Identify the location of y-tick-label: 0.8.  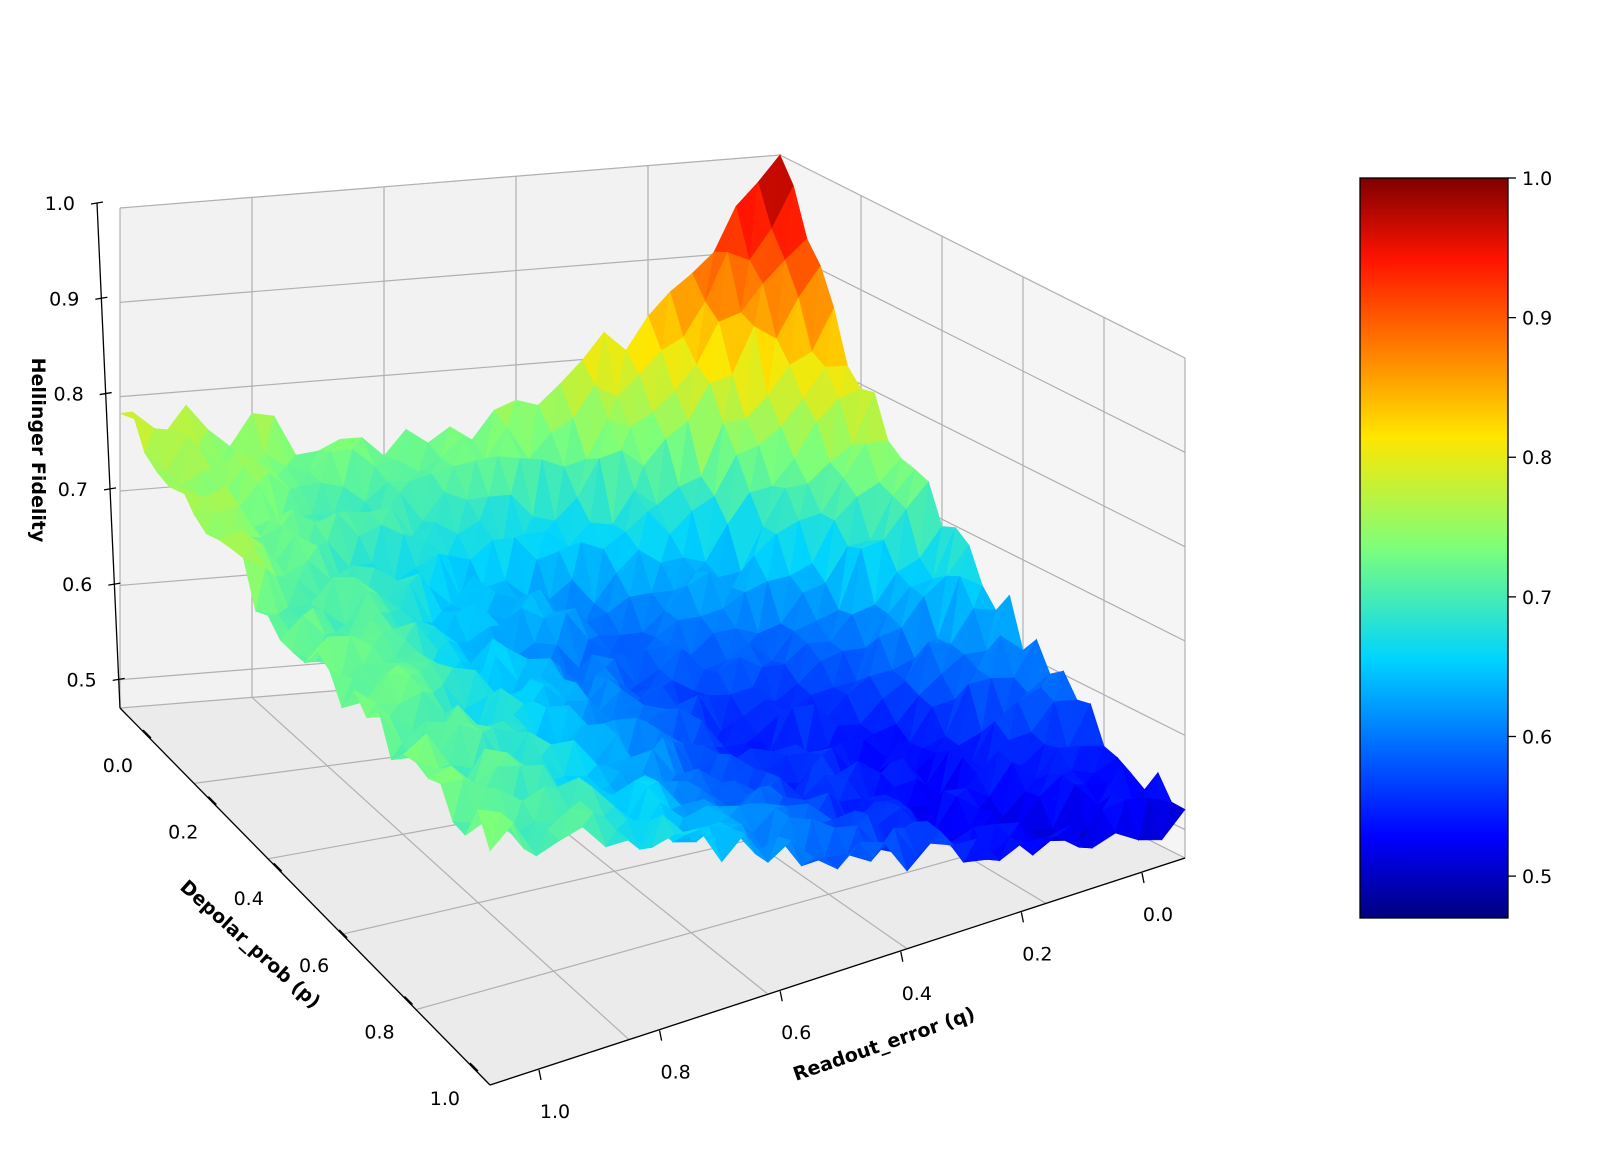
(379, 1032).